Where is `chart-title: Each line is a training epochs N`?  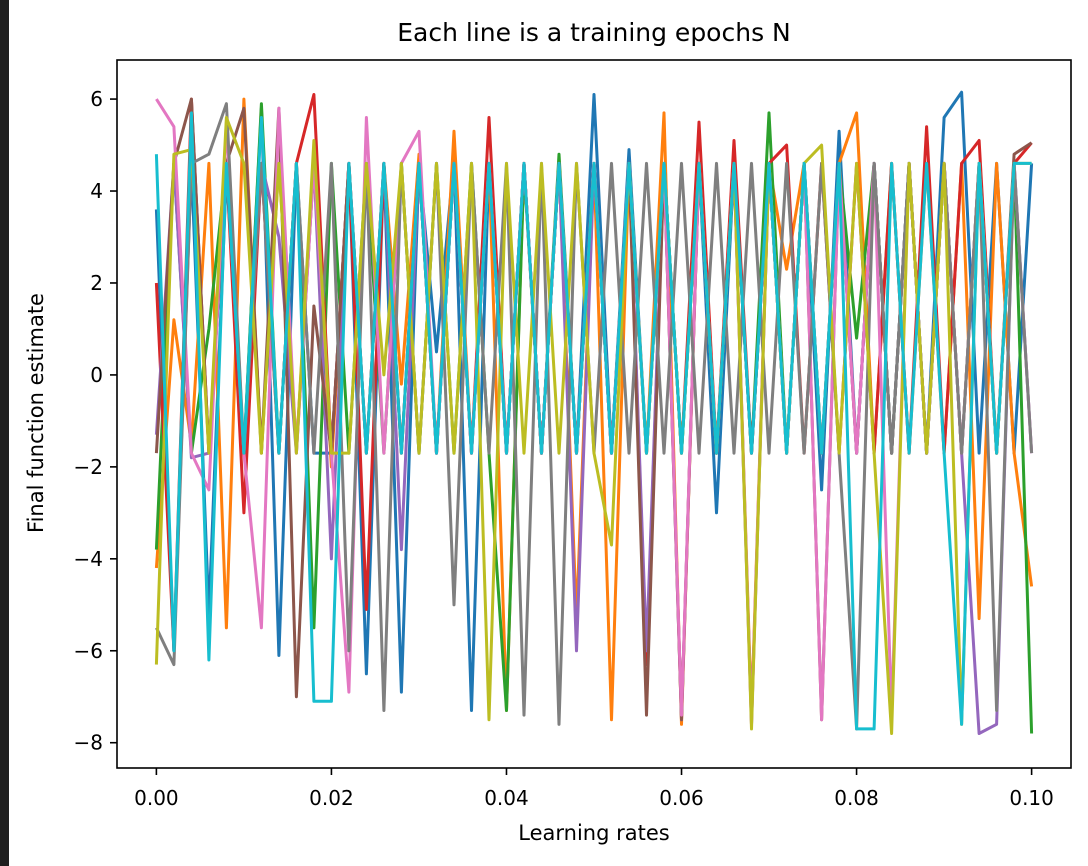
chart-title: Each line is a training epochs N is located at coordinates (594, 32).